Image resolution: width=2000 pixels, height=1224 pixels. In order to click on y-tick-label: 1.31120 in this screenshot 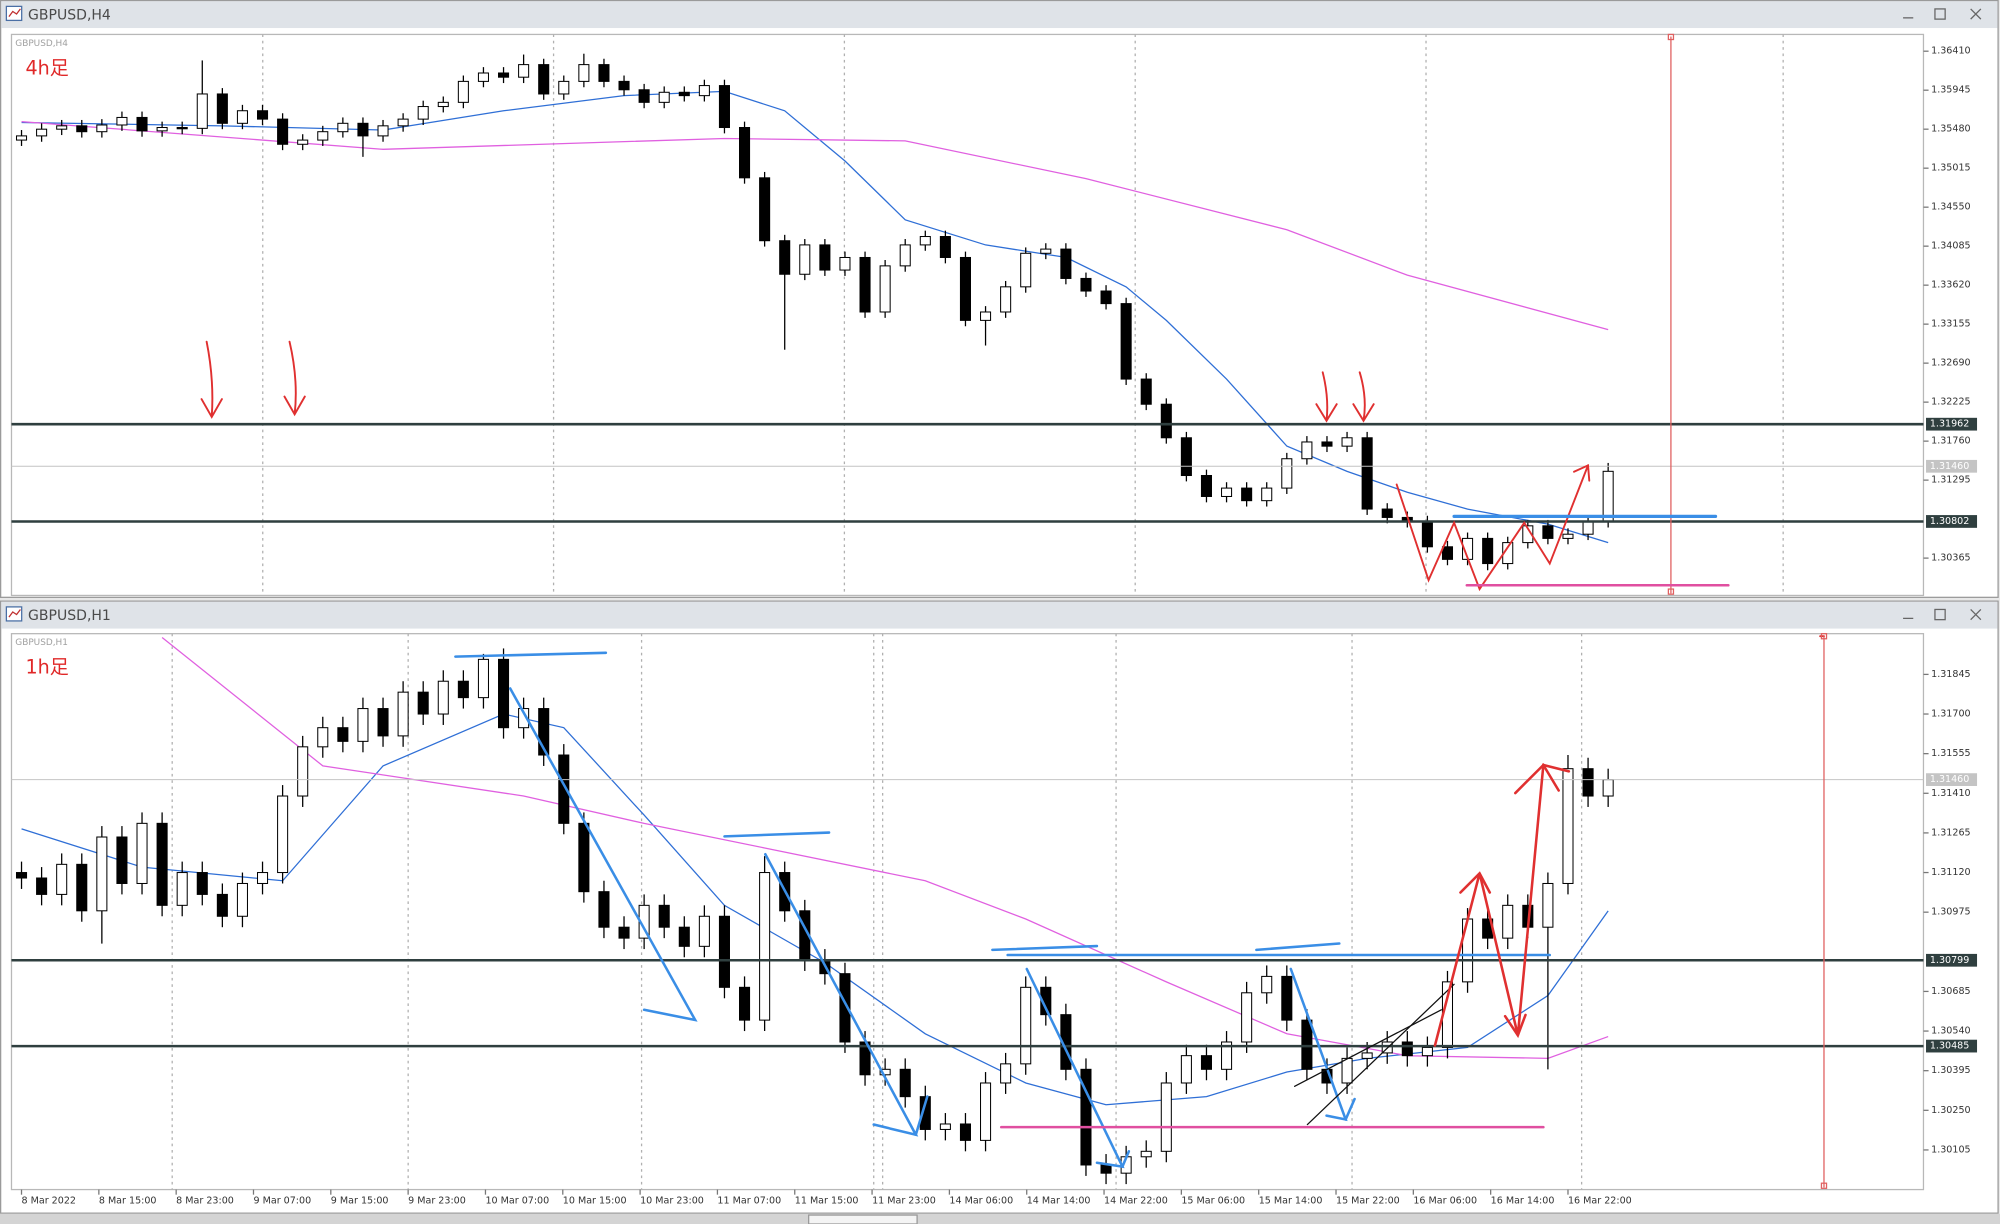, I will do `click(1950, 872)`.